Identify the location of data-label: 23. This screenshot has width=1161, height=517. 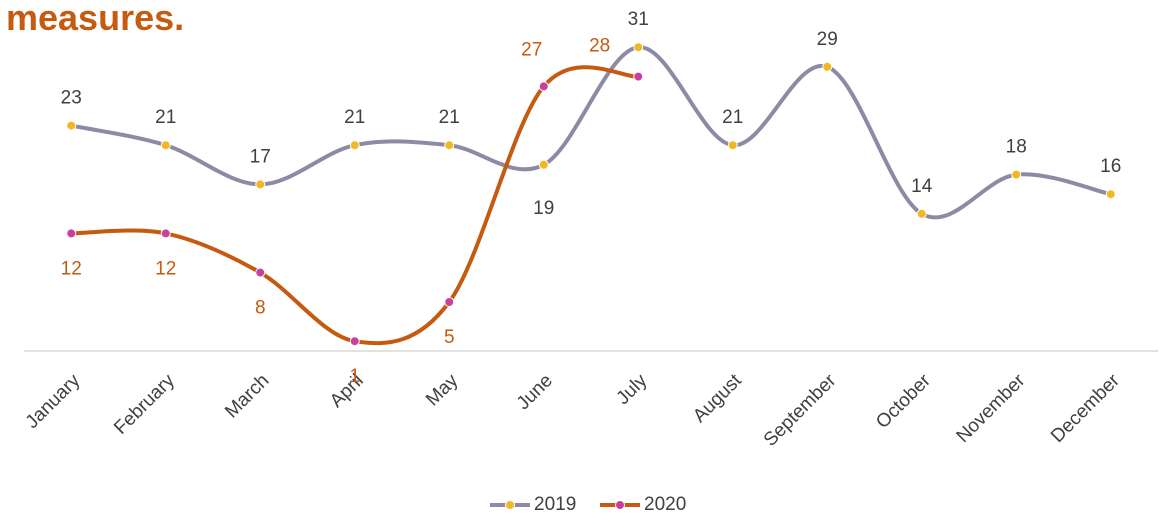
(71, 98).